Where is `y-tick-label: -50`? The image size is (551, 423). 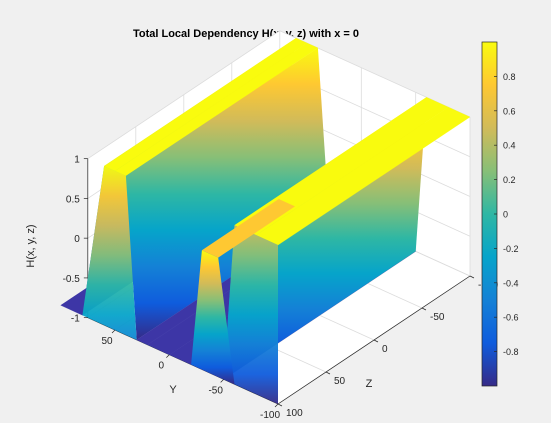 y-tick-label: -50 is located at coordinates (215, 390).